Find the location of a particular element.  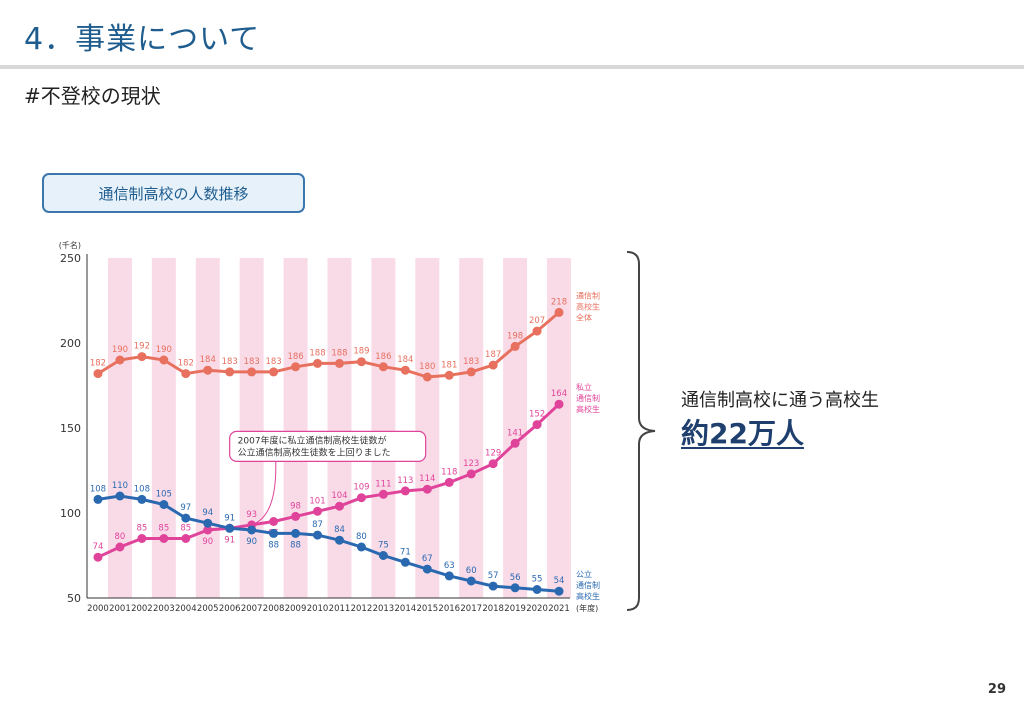

data-label-total: 184 is located at coordinates (405, 360).